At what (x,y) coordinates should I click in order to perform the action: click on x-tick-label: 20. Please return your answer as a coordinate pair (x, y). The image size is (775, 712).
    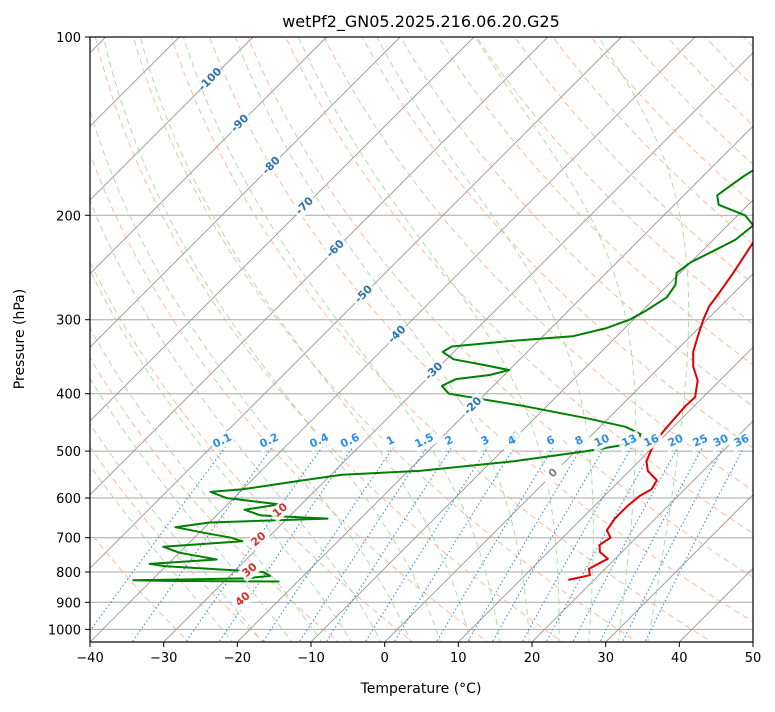
    Looking at the image, I should click on (532, 658).